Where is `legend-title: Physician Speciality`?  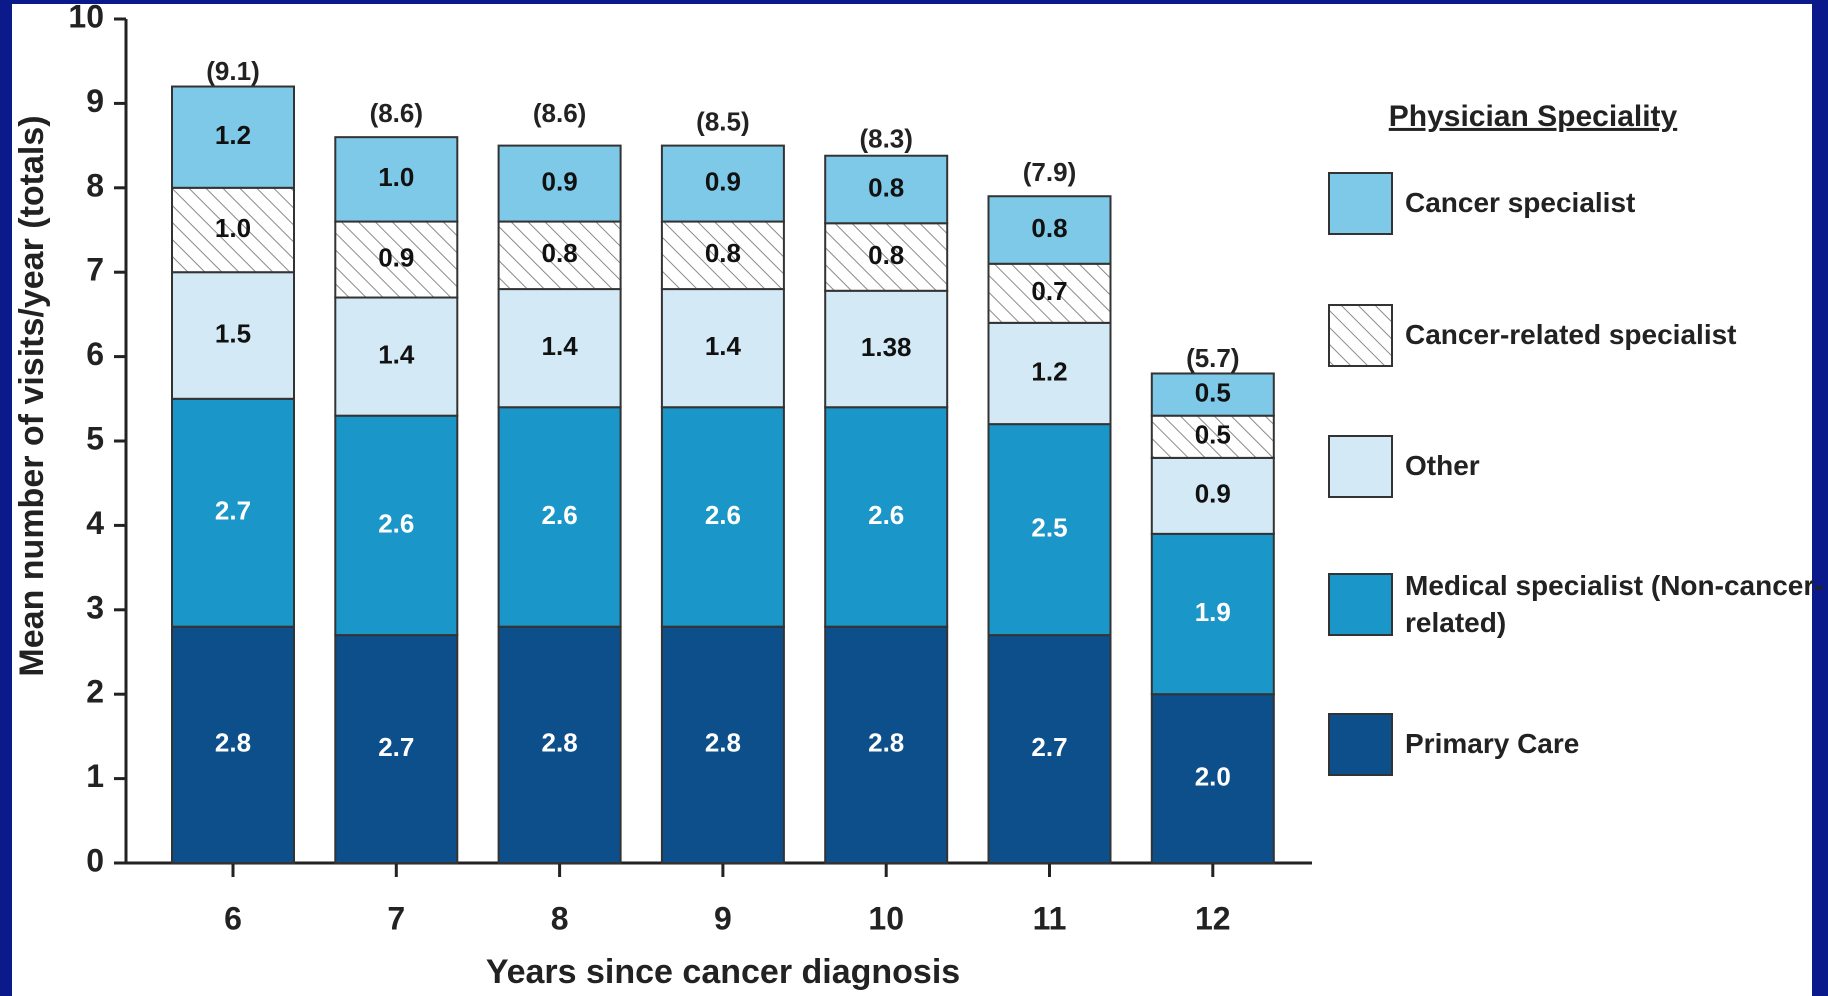 legend-title: Physician Speciality is located at coordinates (1533, 116).